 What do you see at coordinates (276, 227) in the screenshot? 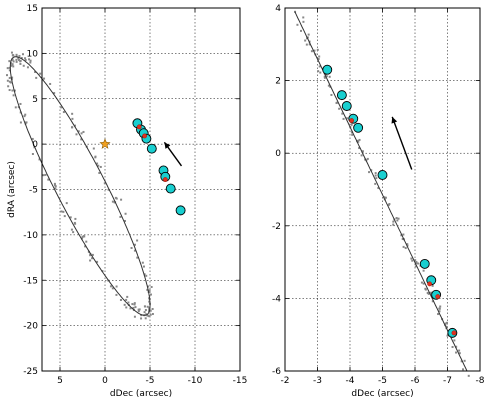
I see `y-tick-label: -2` at bounding box center [276, 227].